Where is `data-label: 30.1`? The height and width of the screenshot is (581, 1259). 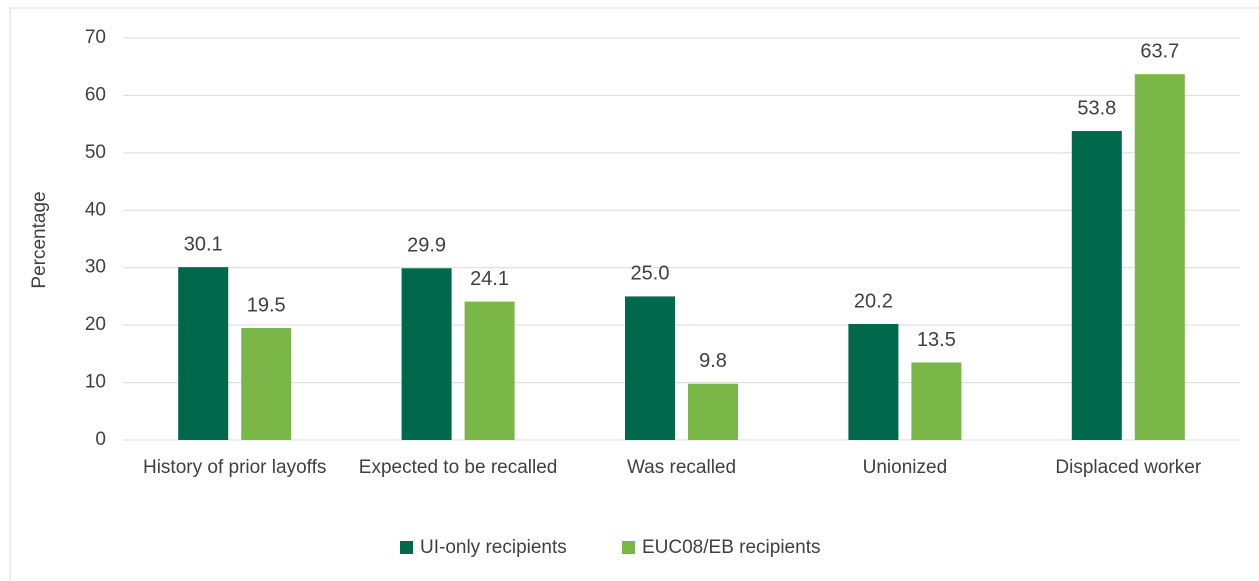 data-label: 30.1 is located at coordinates (203, 244).